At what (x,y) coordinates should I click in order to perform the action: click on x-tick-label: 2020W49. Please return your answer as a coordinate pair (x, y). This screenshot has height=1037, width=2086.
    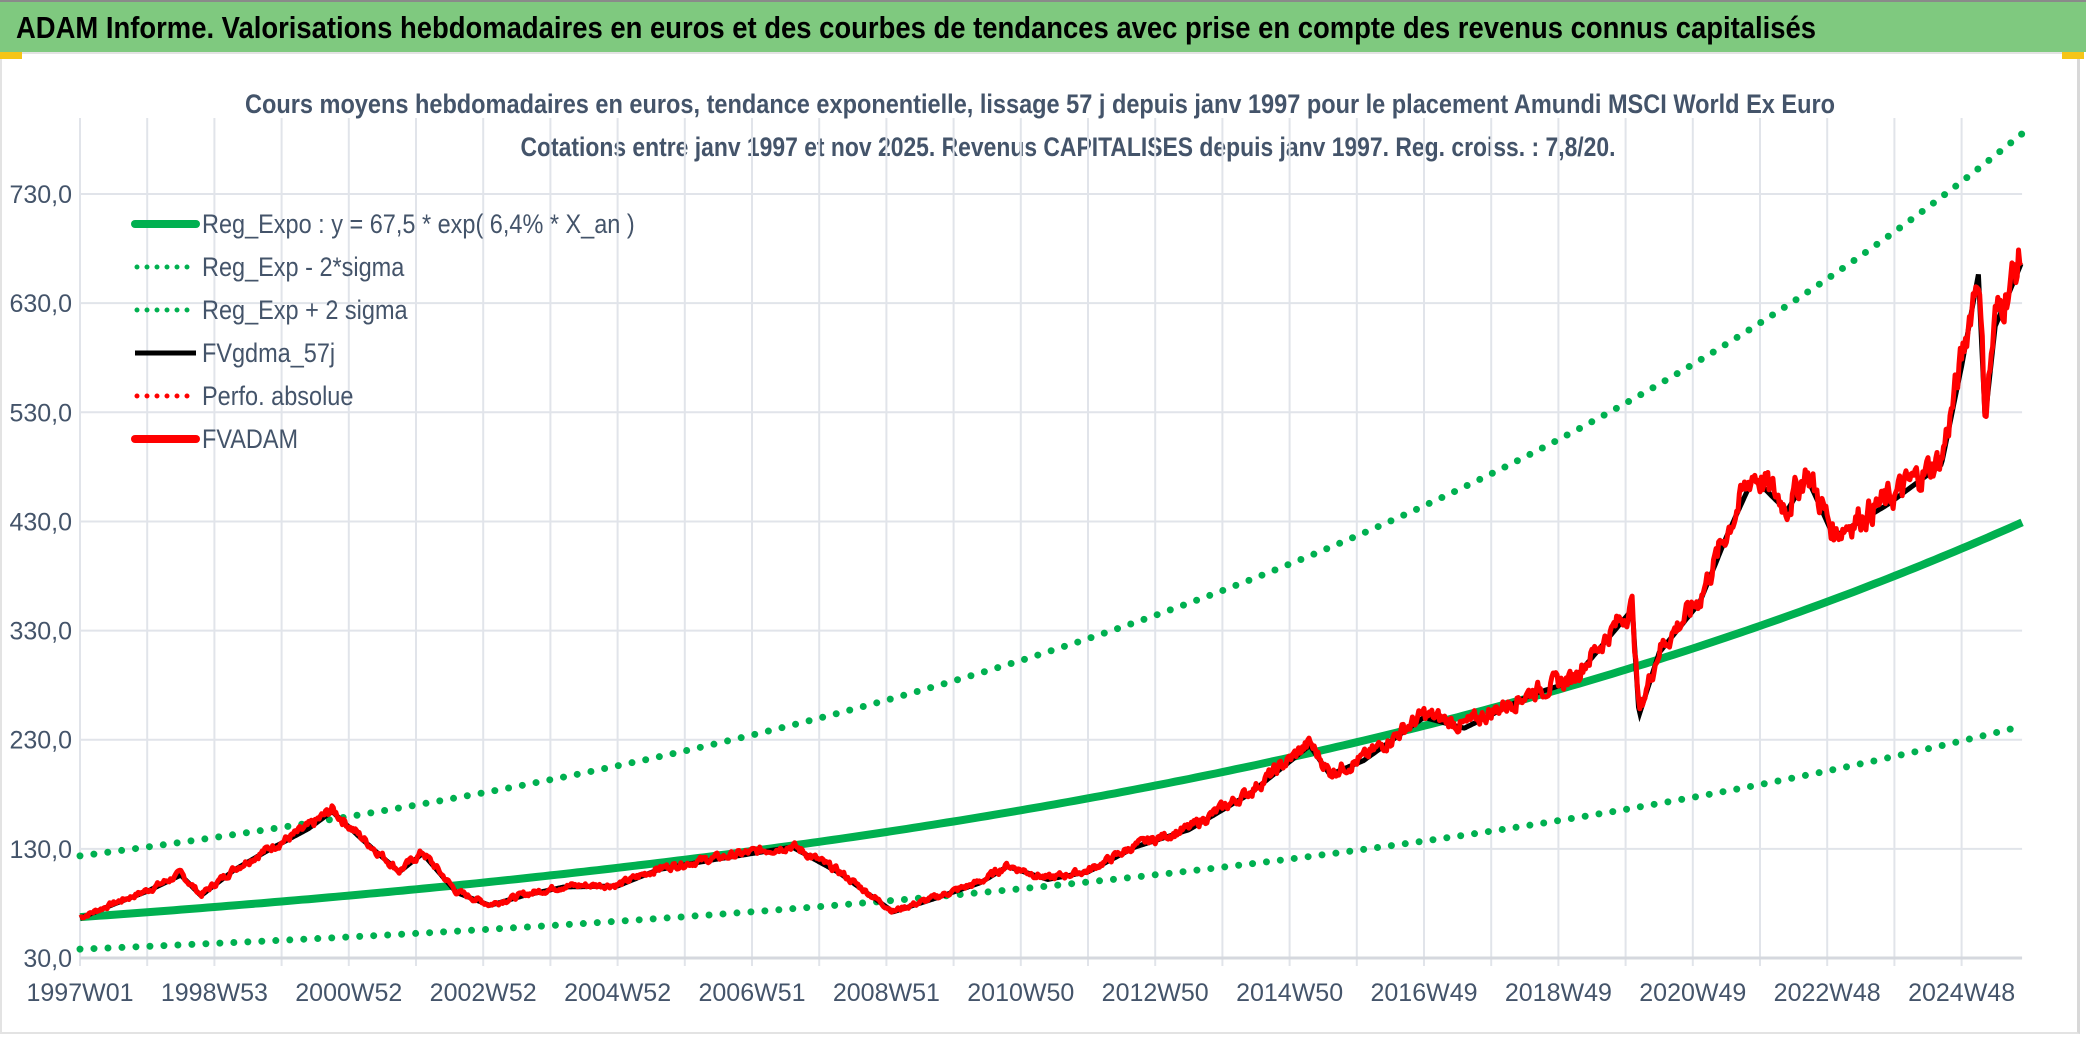
    Looking at the image, I should click on (1692, 993).